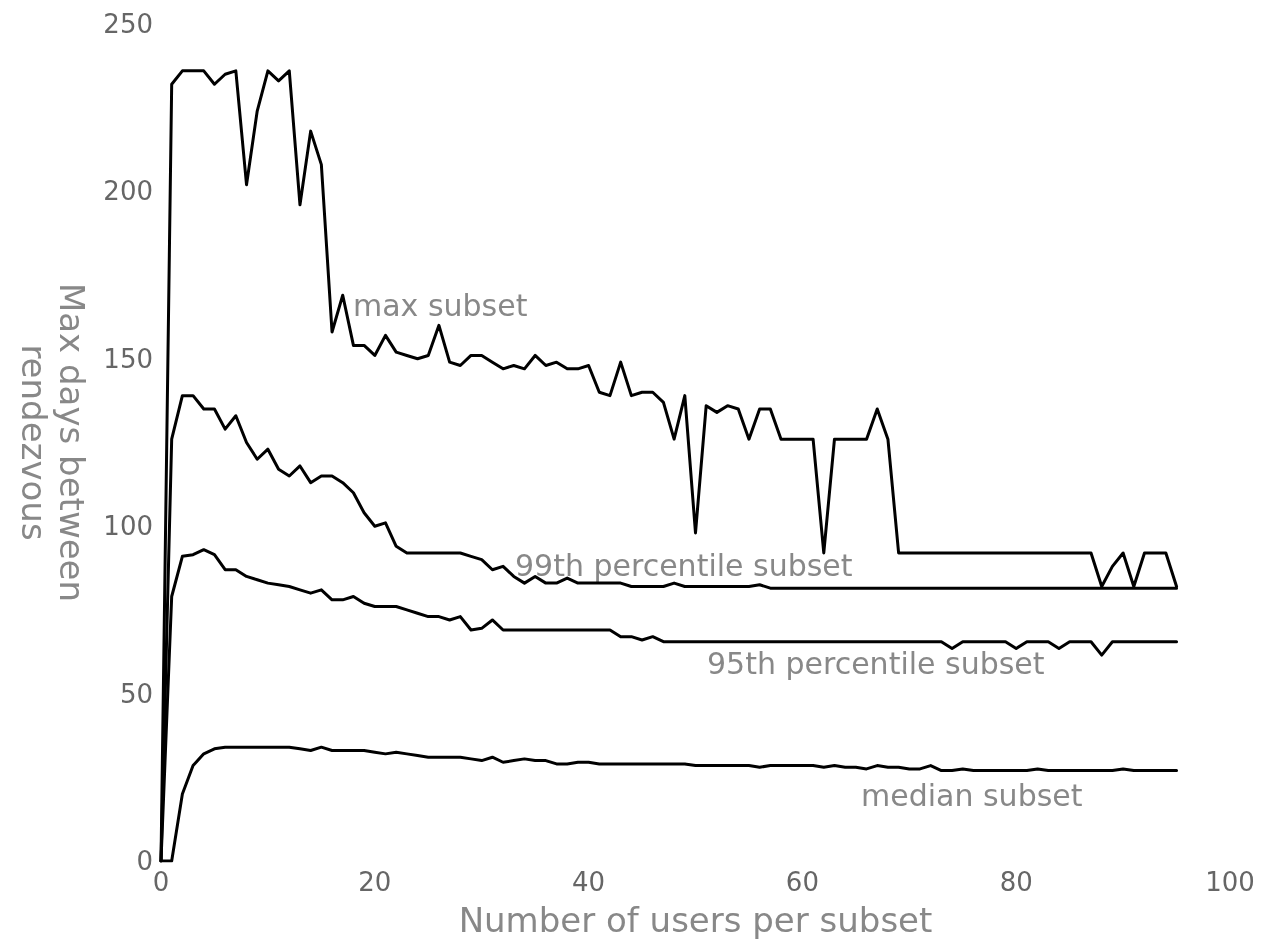  What do you see at coordinates (1016, 882) in the screenshot?
I see `x-tick-label: 80` at bounding box center [1016, 882].